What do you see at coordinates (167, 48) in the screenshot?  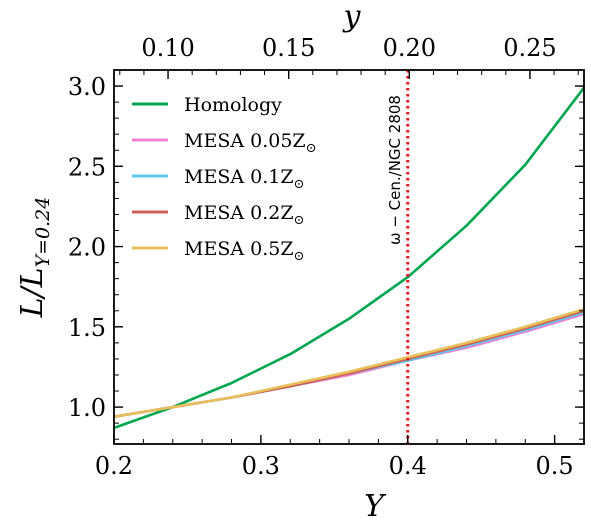 I see `top-tick-label: 0.10` at bounding box center [167, 48].